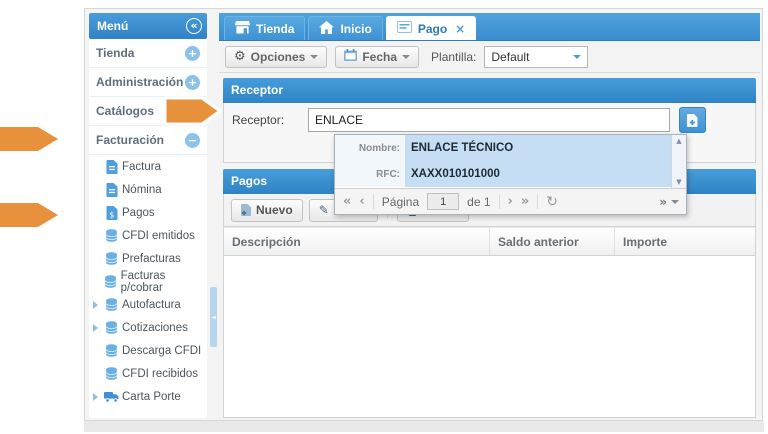 Image resolution: width=768 pixels, height=434 pixels. I want to click on section-label: Facturación, so click(130, 140).